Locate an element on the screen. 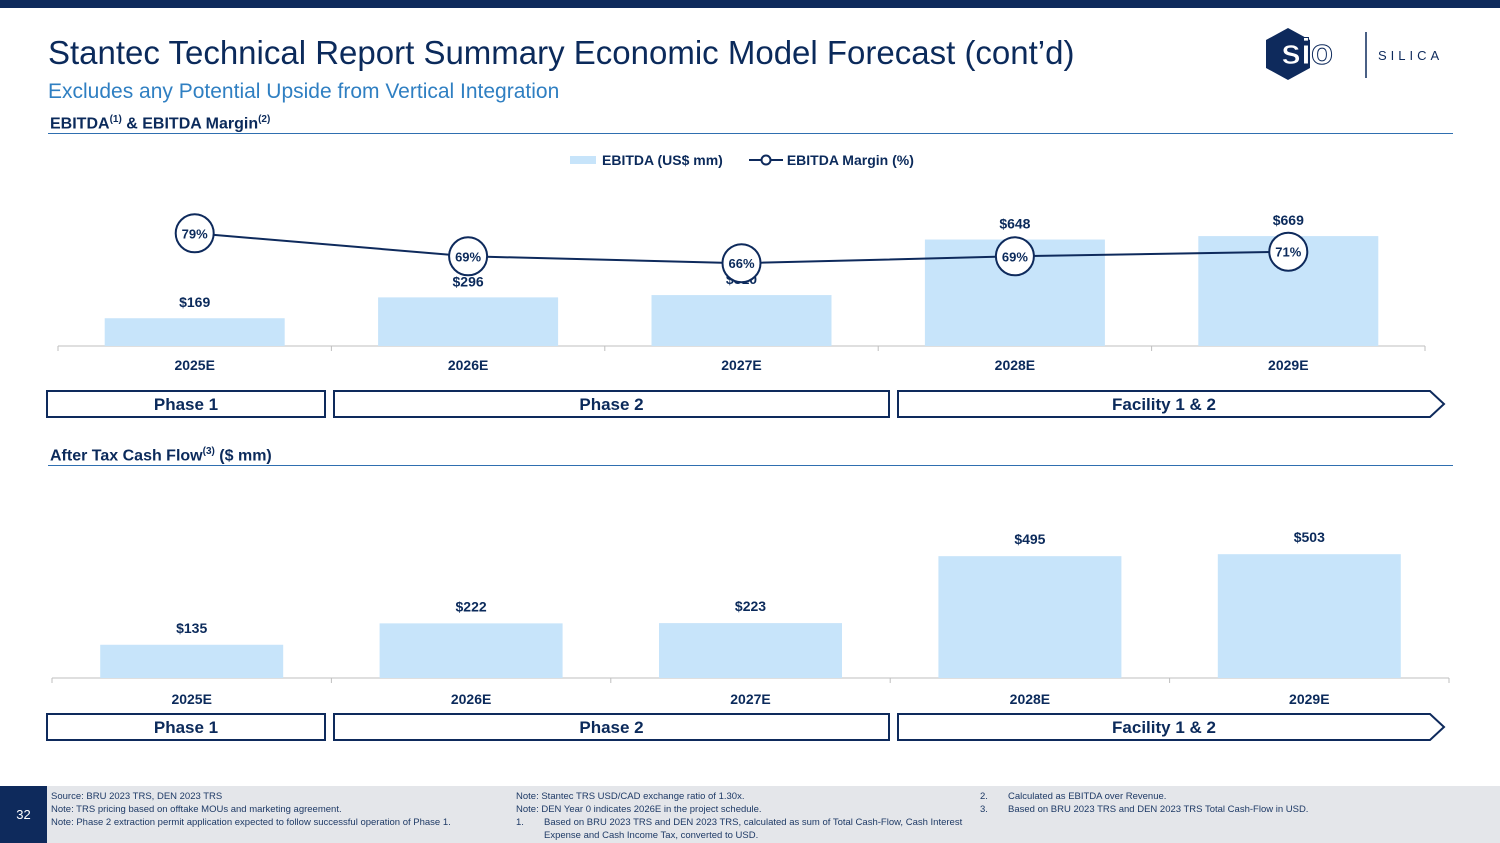 The height and width of the screenshot is (843, 1500). ebitda-bar-2025E is located at coordinates (194, 332).